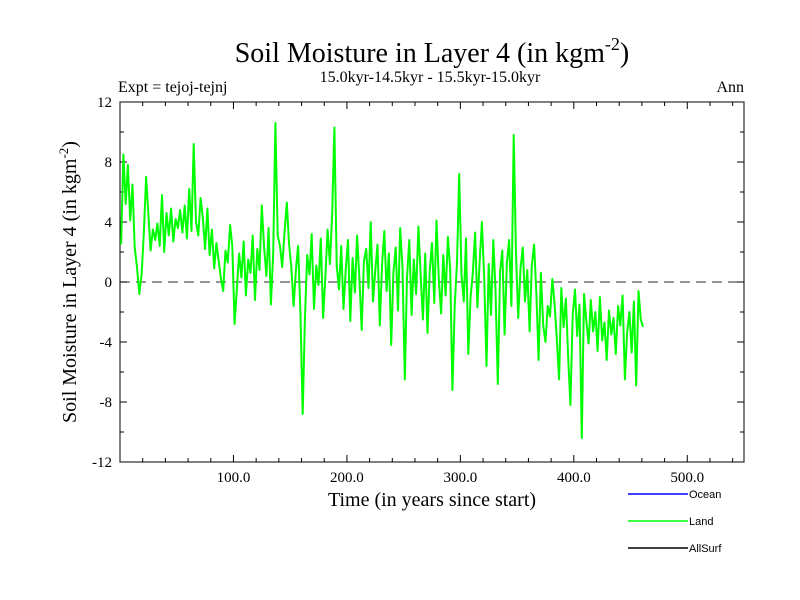  I want to click on legend-label-ocean: Ocean, so click(705, 495).